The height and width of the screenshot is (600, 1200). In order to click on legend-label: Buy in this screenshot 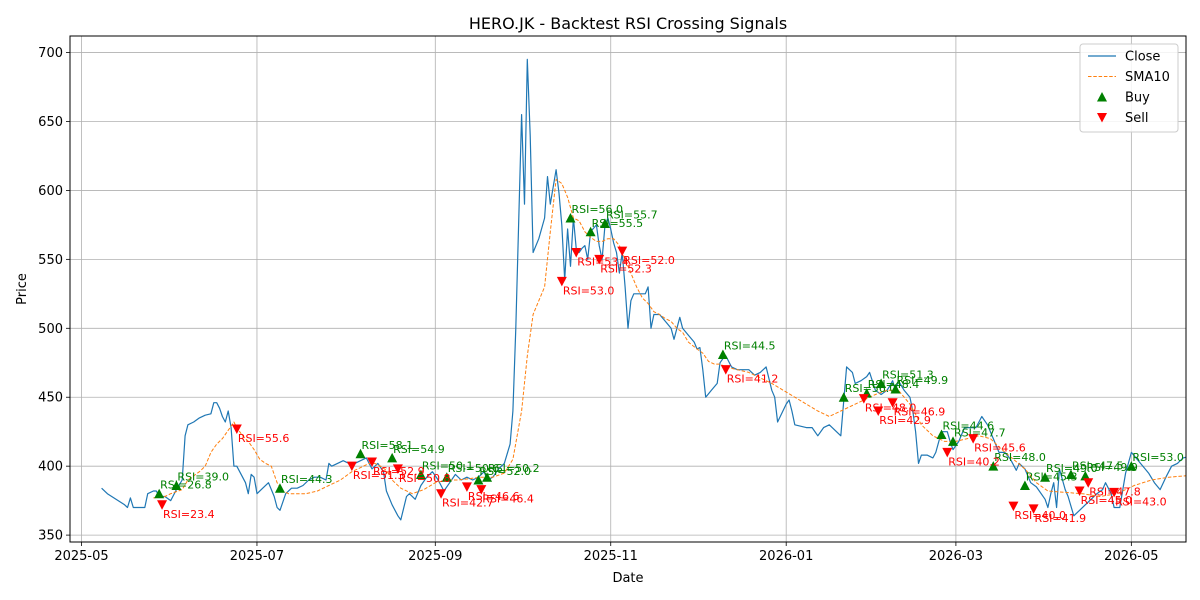, I will do `click(1137, 98)`.